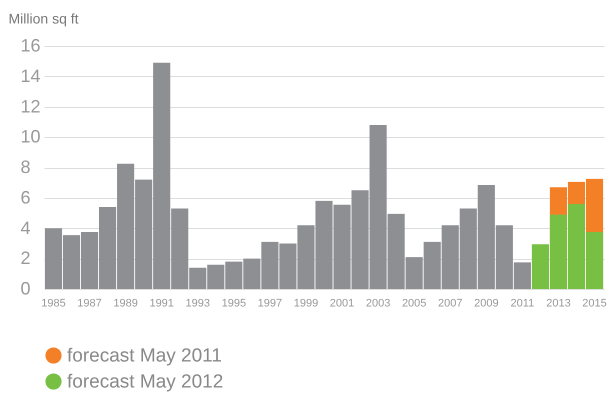 The height and width of the screenshot is (412, 612). I want to click on x-tick-label: 1999, so click(306, 304).